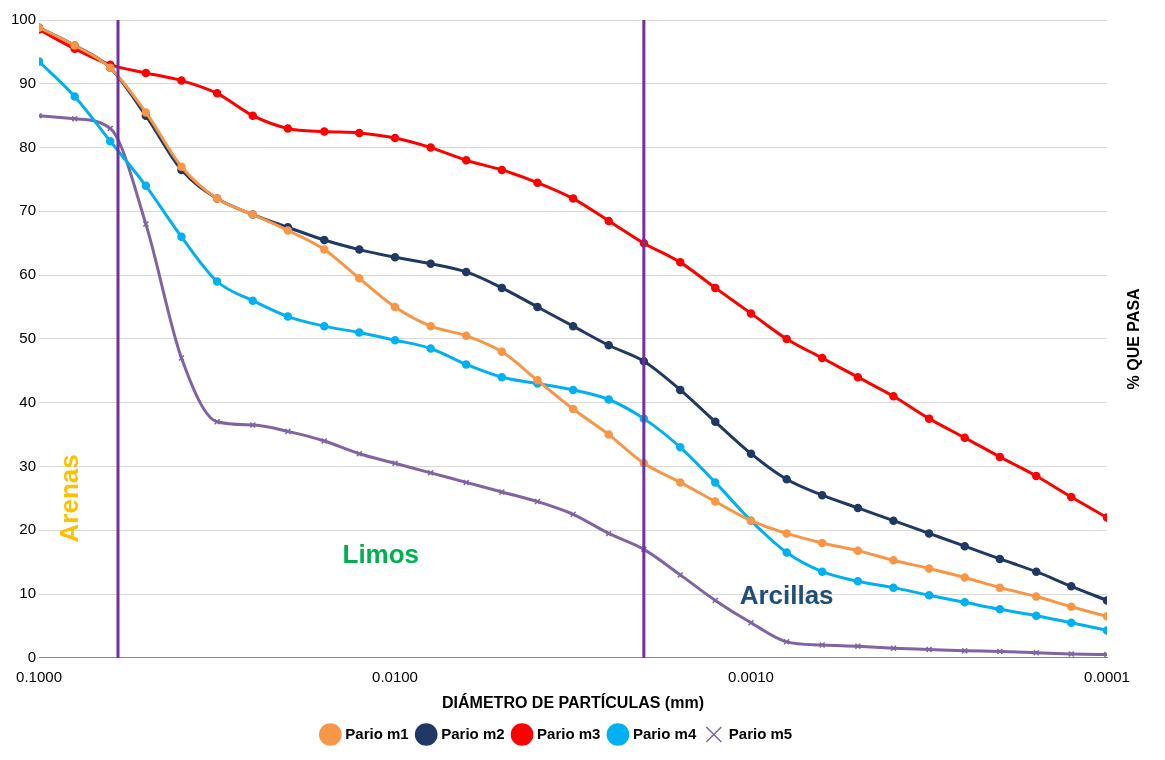 The image size is (1165, 760). Describe the element at coordinates (24, 19) in the screenshot. I see `y-tick-label: 100` at that location.